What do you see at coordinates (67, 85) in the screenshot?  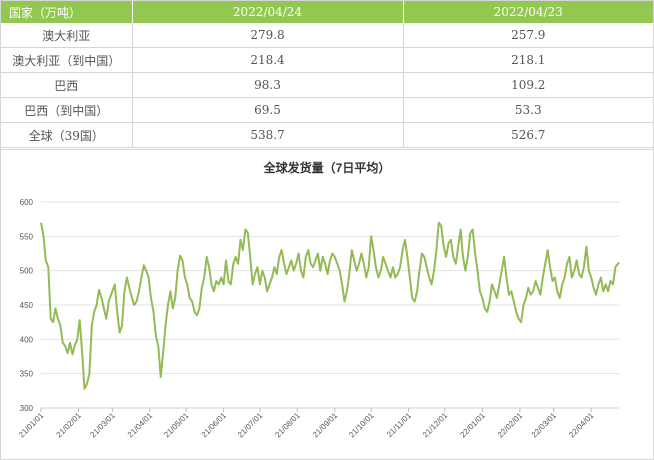 I see `row-label: 巴西` at bounding box center [67, 85].